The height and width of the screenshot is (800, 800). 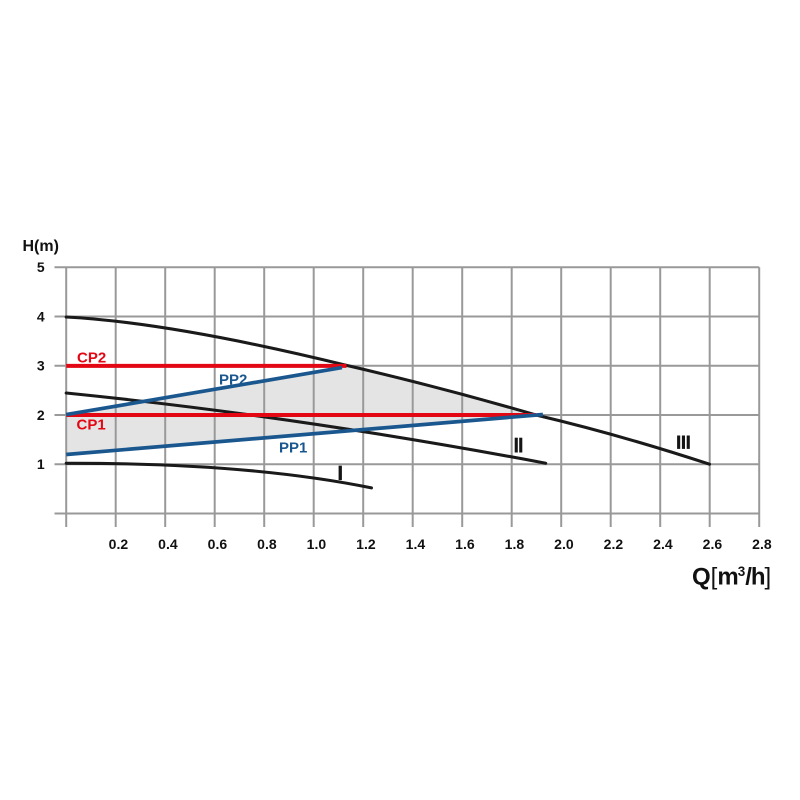 I want to click on svg-text: 1.0, so click(x=317, y=544).